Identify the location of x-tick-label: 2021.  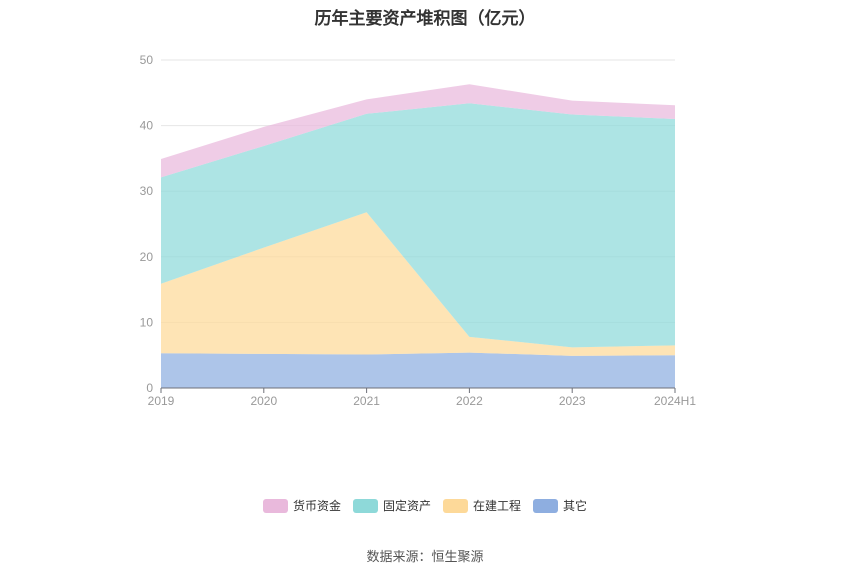
(366, 401).